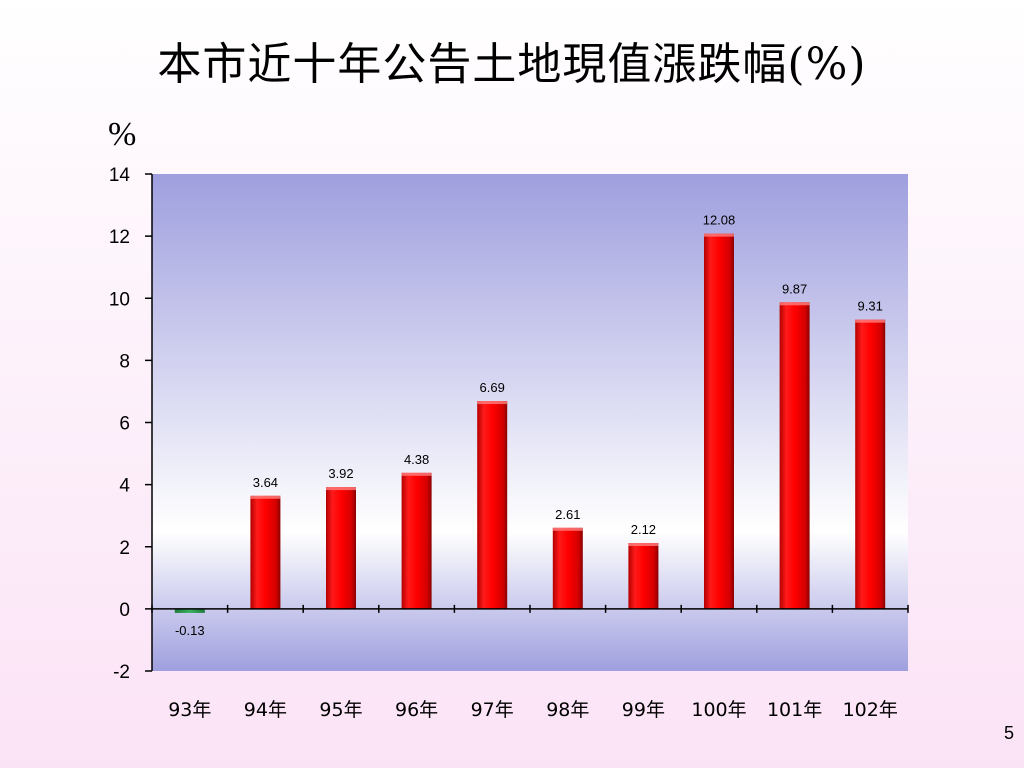 This screenshot has height=768, width=1024. Describe the element at coordinates (492, 387) in the screenshot. I see `data-label: 6.69` at that location.